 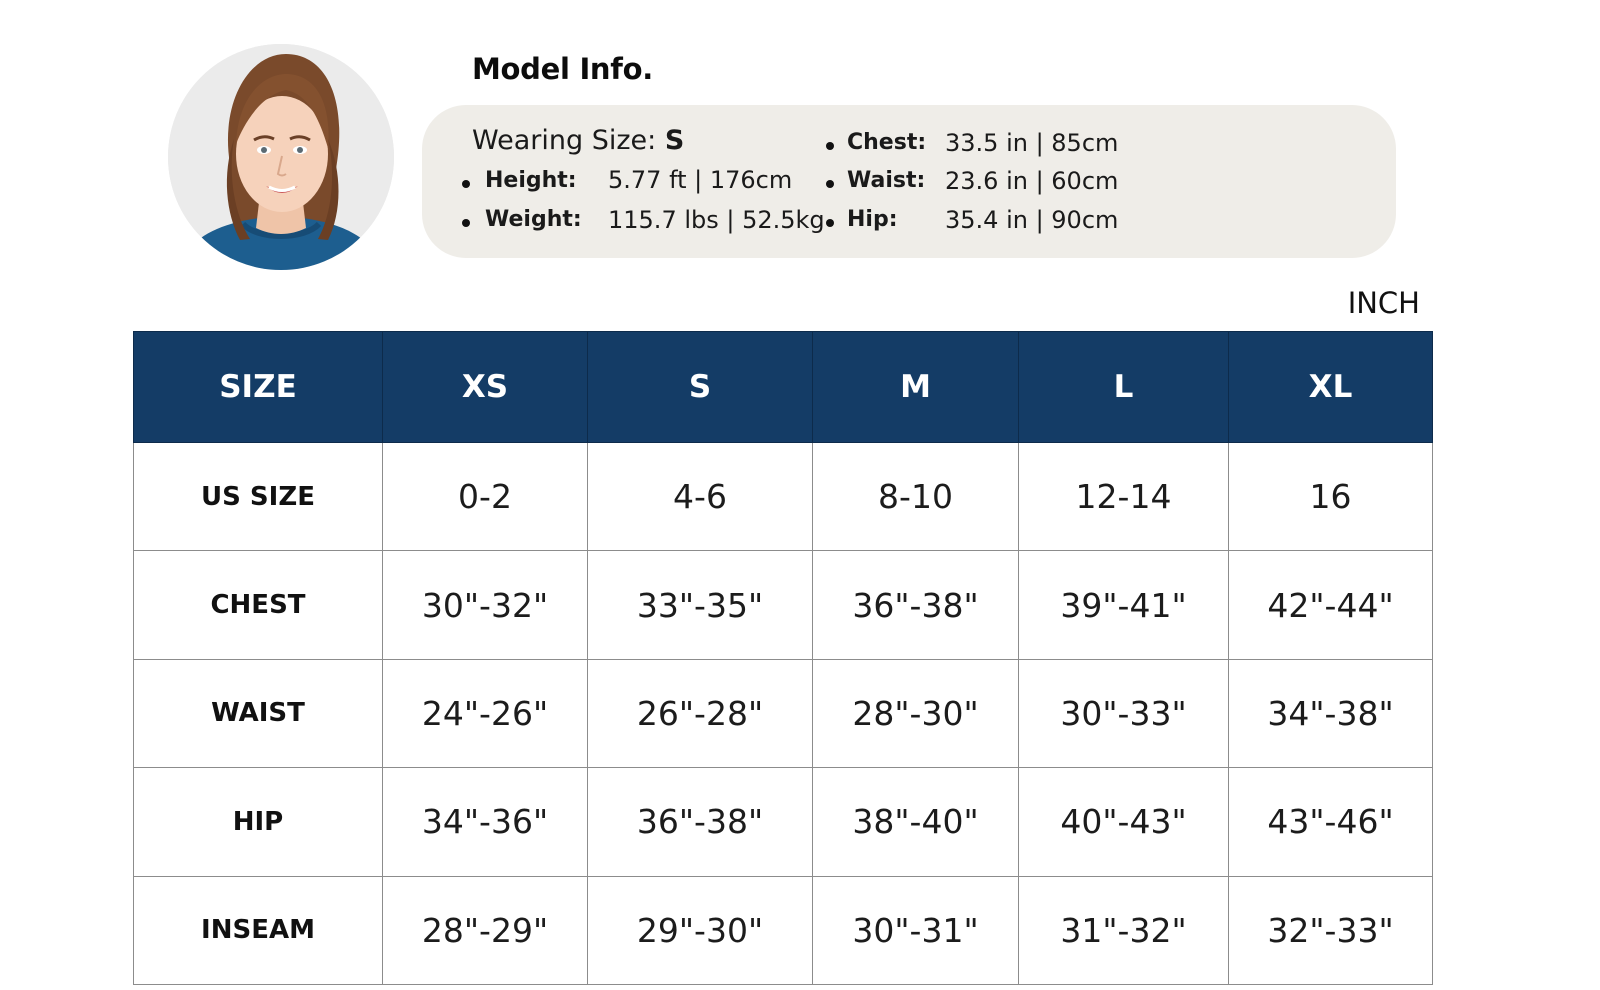 What do you see at coordinates (1123, 822) in the screenshot?
I see `table-cell: 40"-43"` at bounding box center [1123, 822].